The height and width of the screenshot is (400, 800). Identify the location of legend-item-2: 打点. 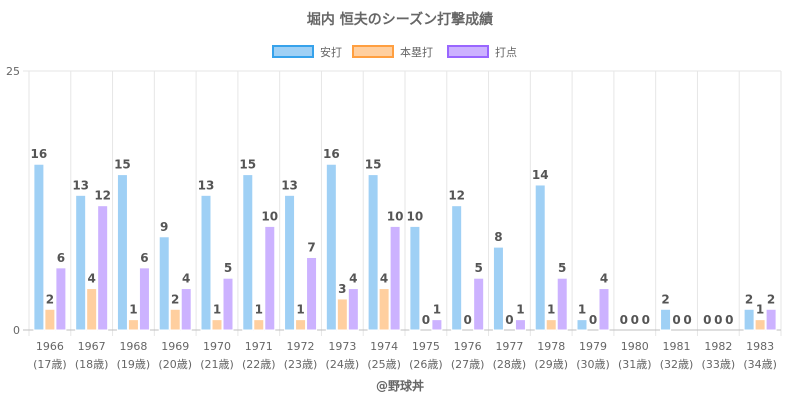
(482, 52).